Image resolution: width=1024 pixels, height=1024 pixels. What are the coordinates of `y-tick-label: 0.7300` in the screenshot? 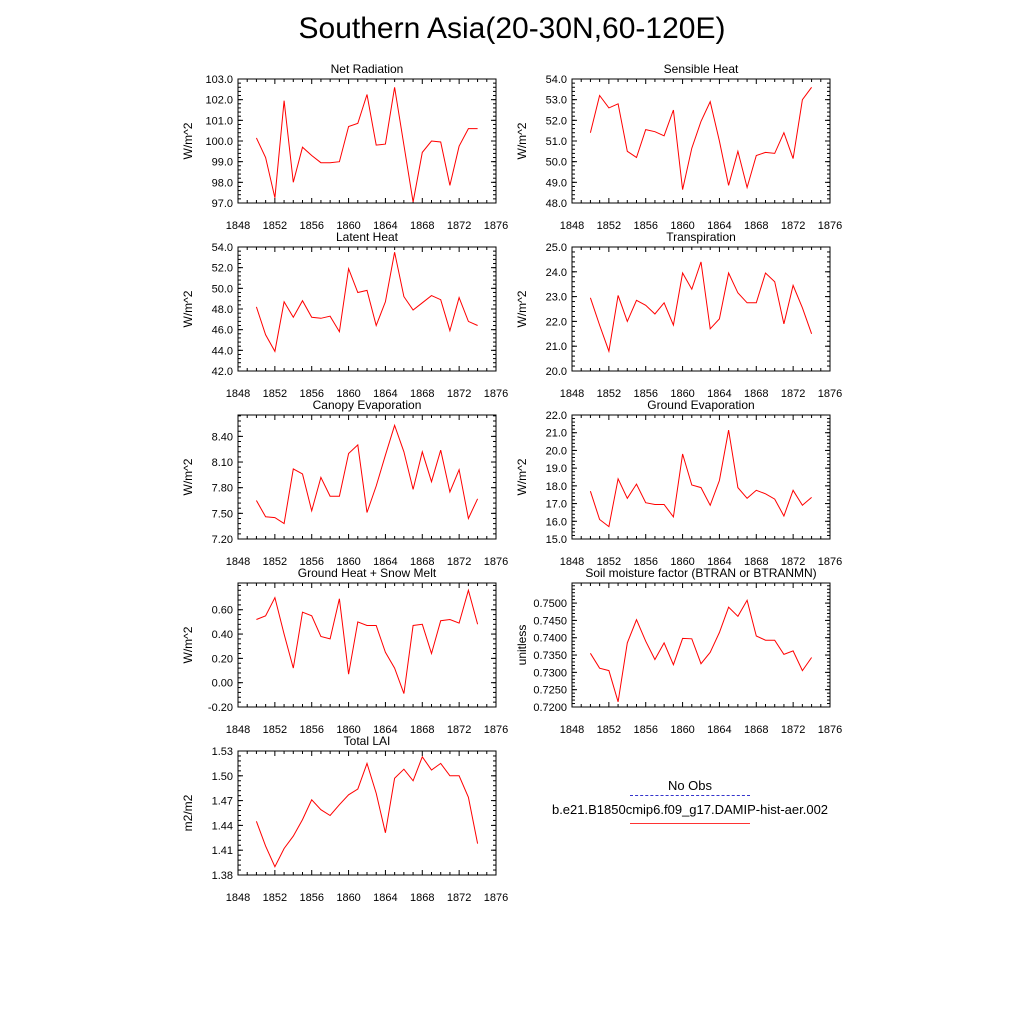 It's located at (550, 673).